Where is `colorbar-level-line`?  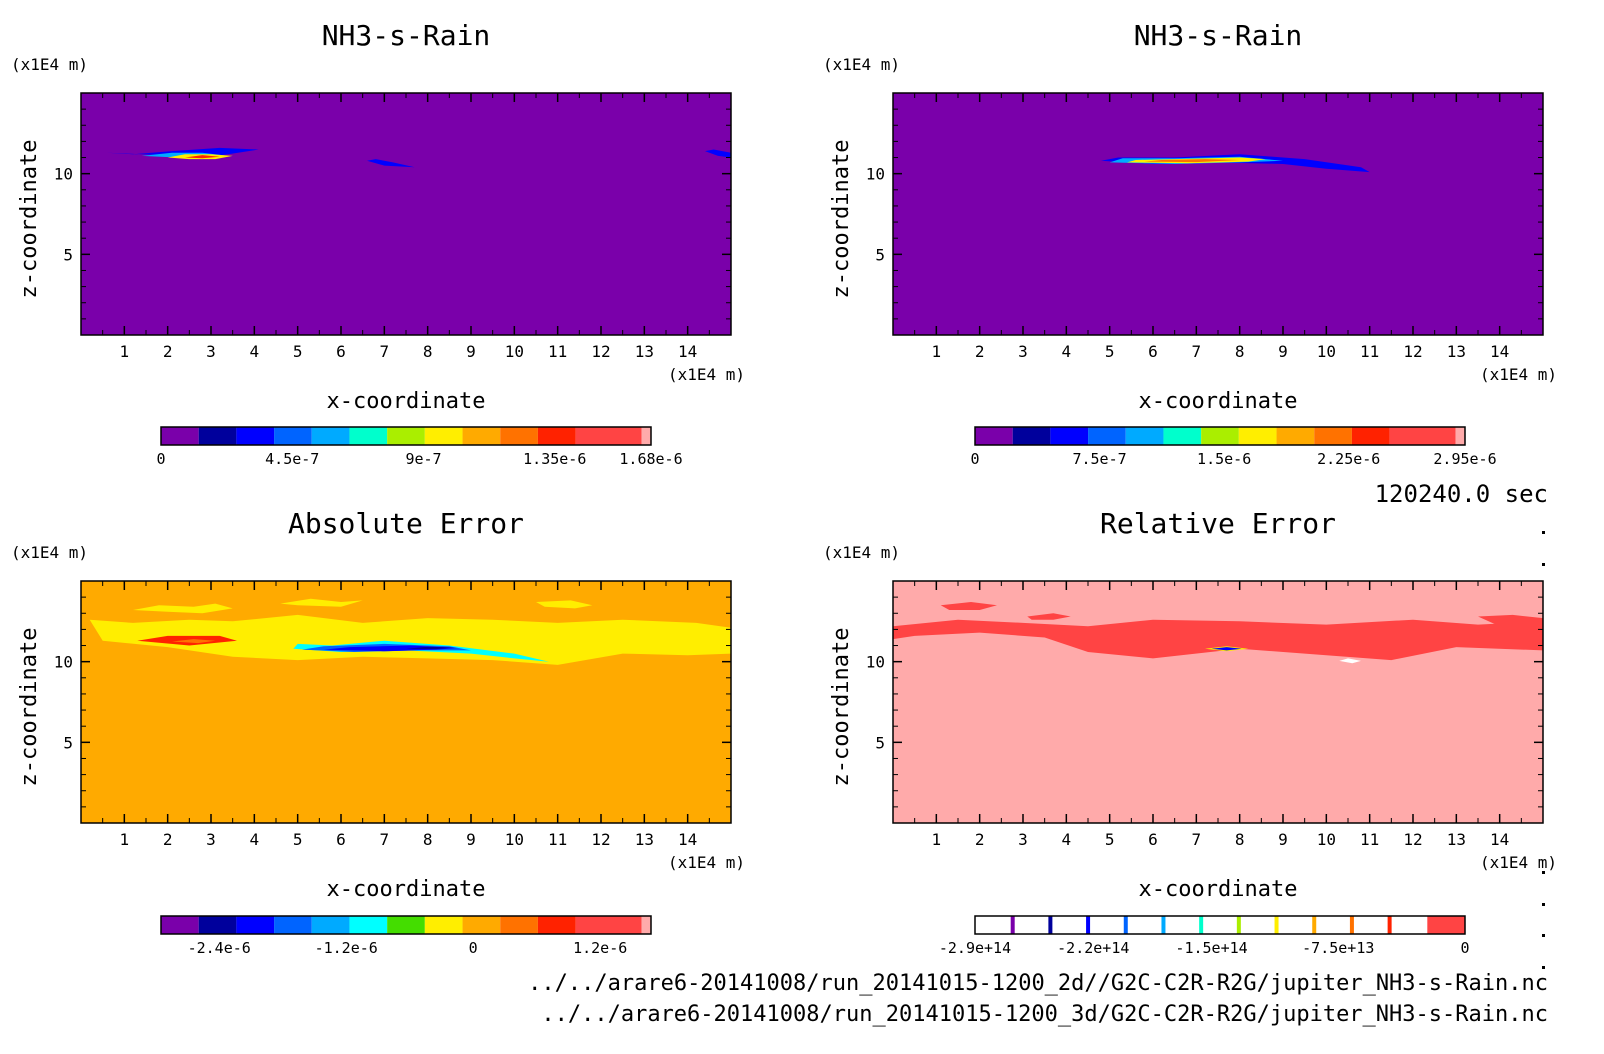
colorbar-level-line is located at coordinates (1201, 925).